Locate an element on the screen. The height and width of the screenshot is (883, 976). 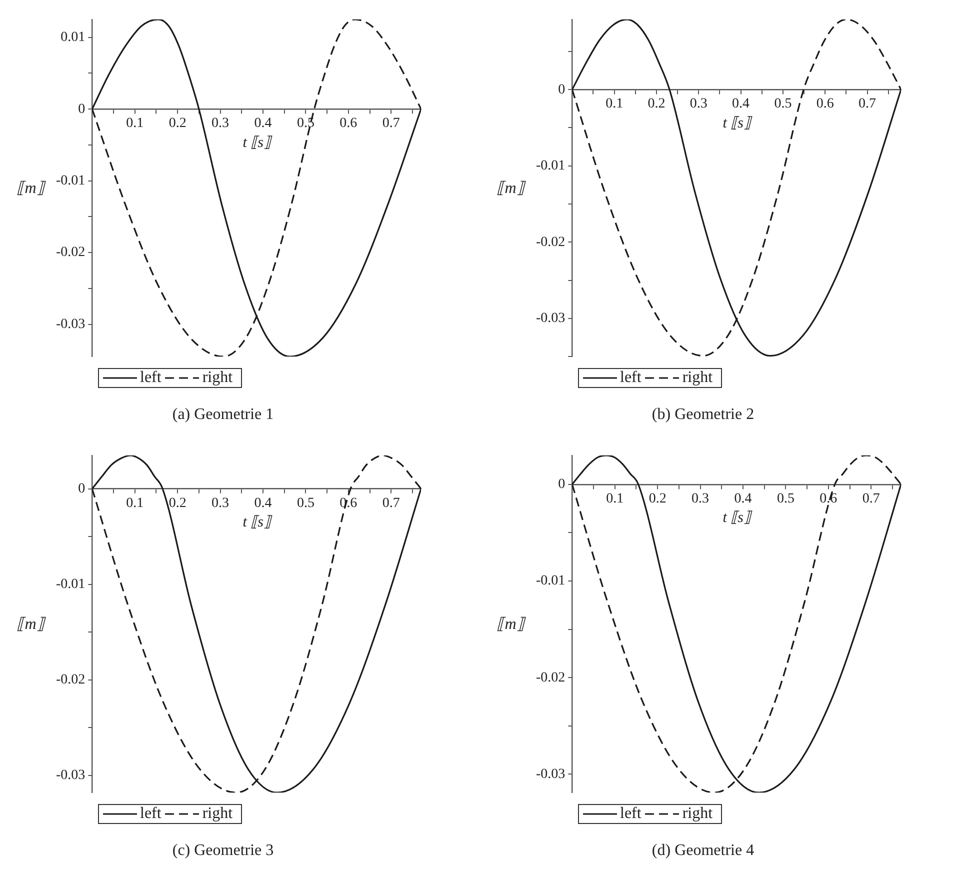
text: (b) Geometrie 2 is located at coordinates (703, 415).